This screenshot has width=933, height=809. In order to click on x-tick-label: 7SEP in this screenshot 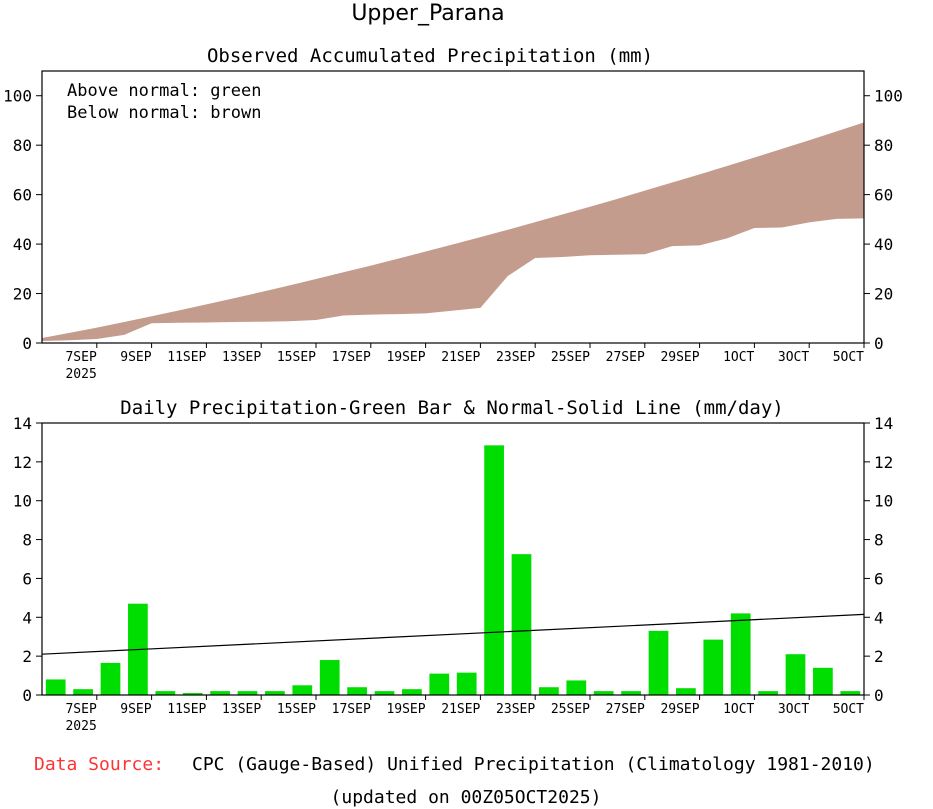, I will do `click(80, 357)`.